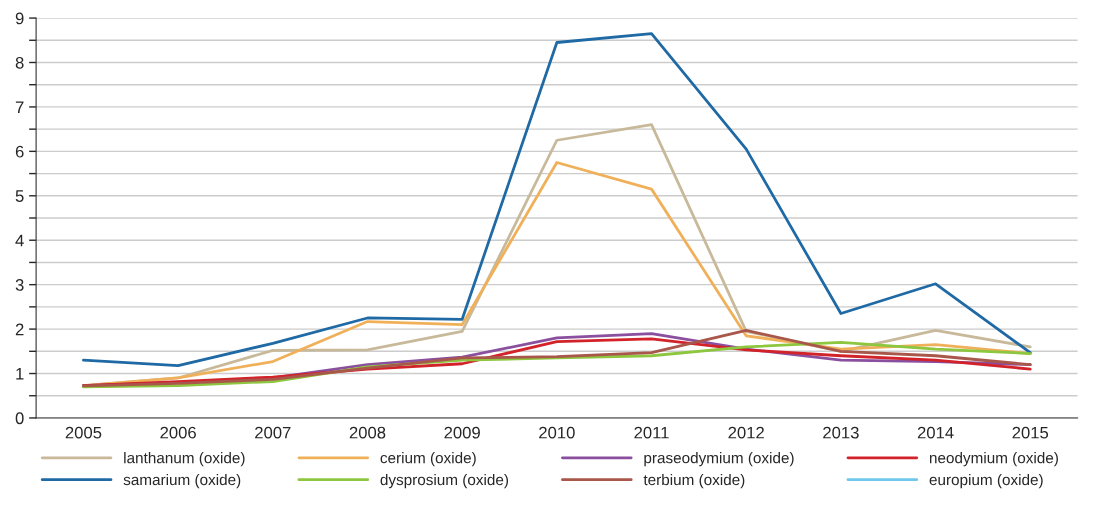  I want to click on y-tick-label: 9, so click(19, 18).